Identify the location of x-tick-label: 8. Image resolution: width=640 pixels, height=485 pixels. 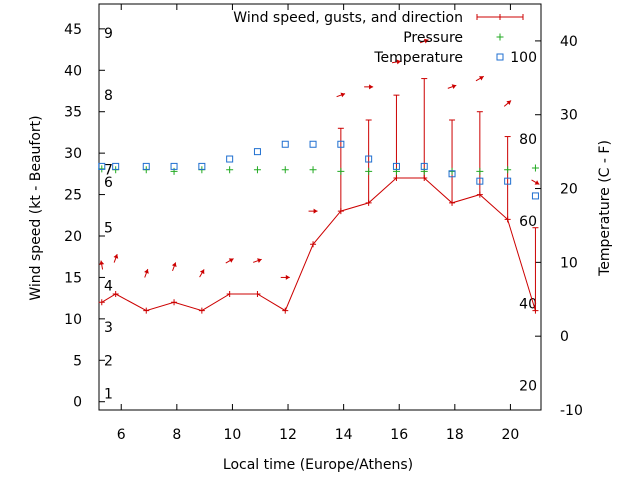
(176, 435).